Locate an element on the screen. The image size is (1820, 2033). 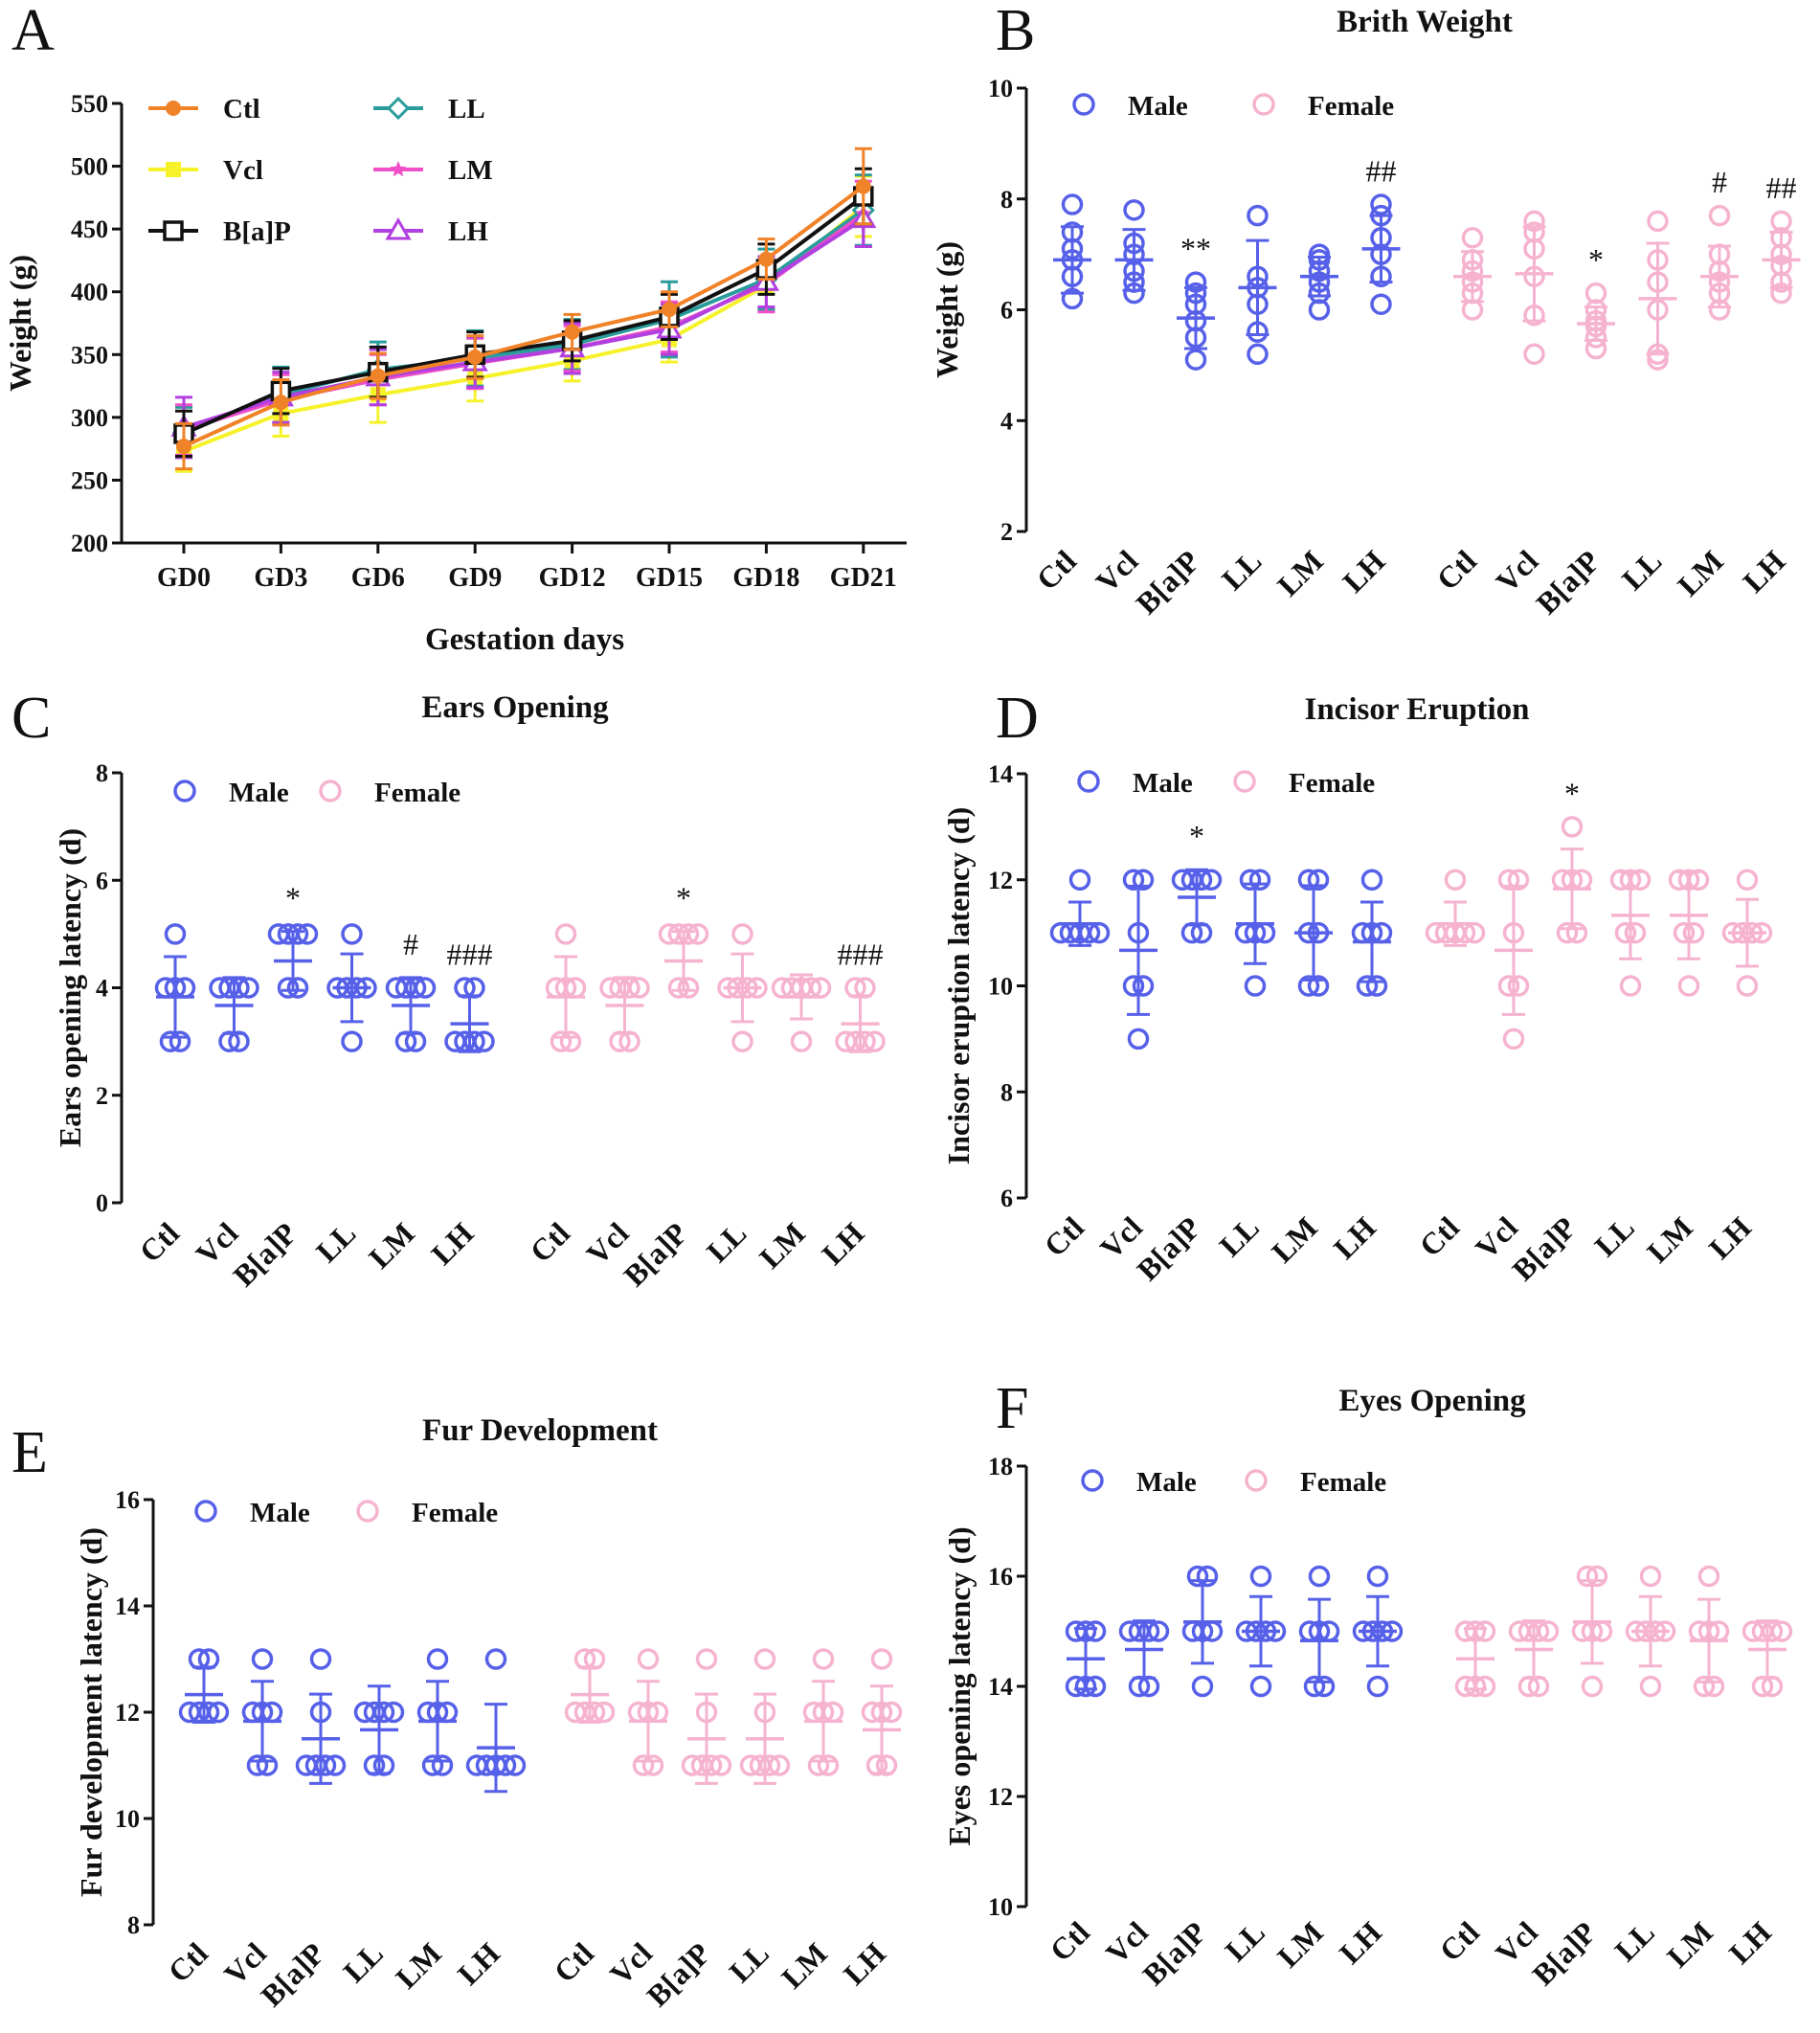
panel-letter-e: E is located at coordinates (29, 1452).